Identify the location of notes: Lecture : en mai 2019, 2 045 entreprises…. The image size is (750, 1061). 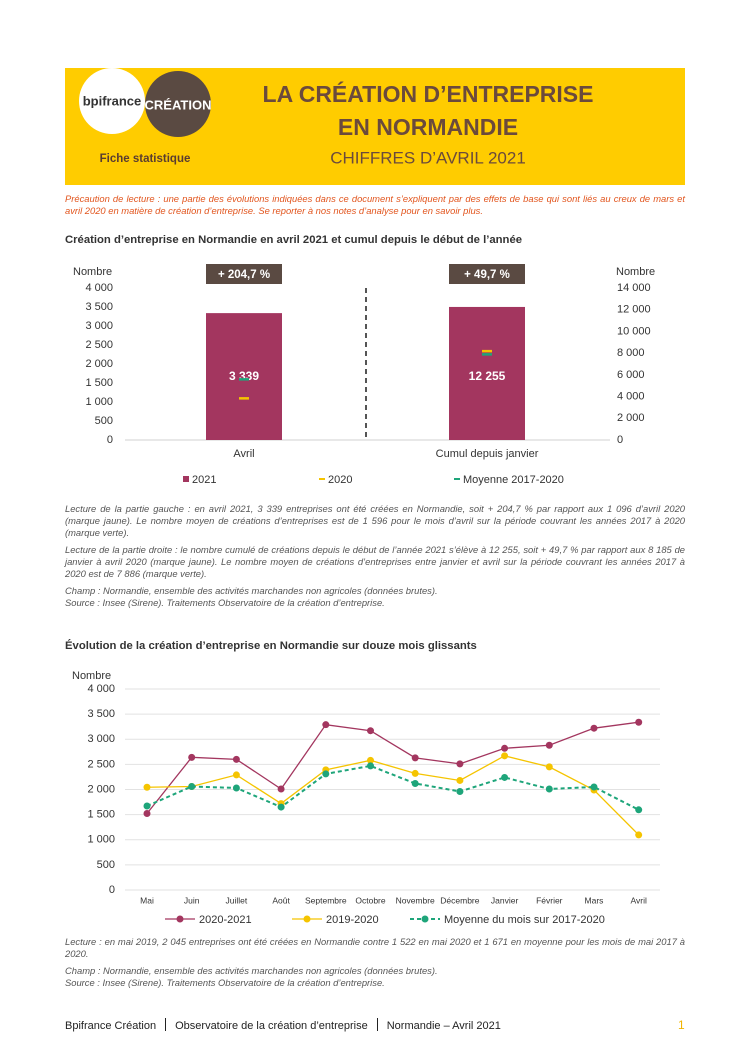
(375, 965).